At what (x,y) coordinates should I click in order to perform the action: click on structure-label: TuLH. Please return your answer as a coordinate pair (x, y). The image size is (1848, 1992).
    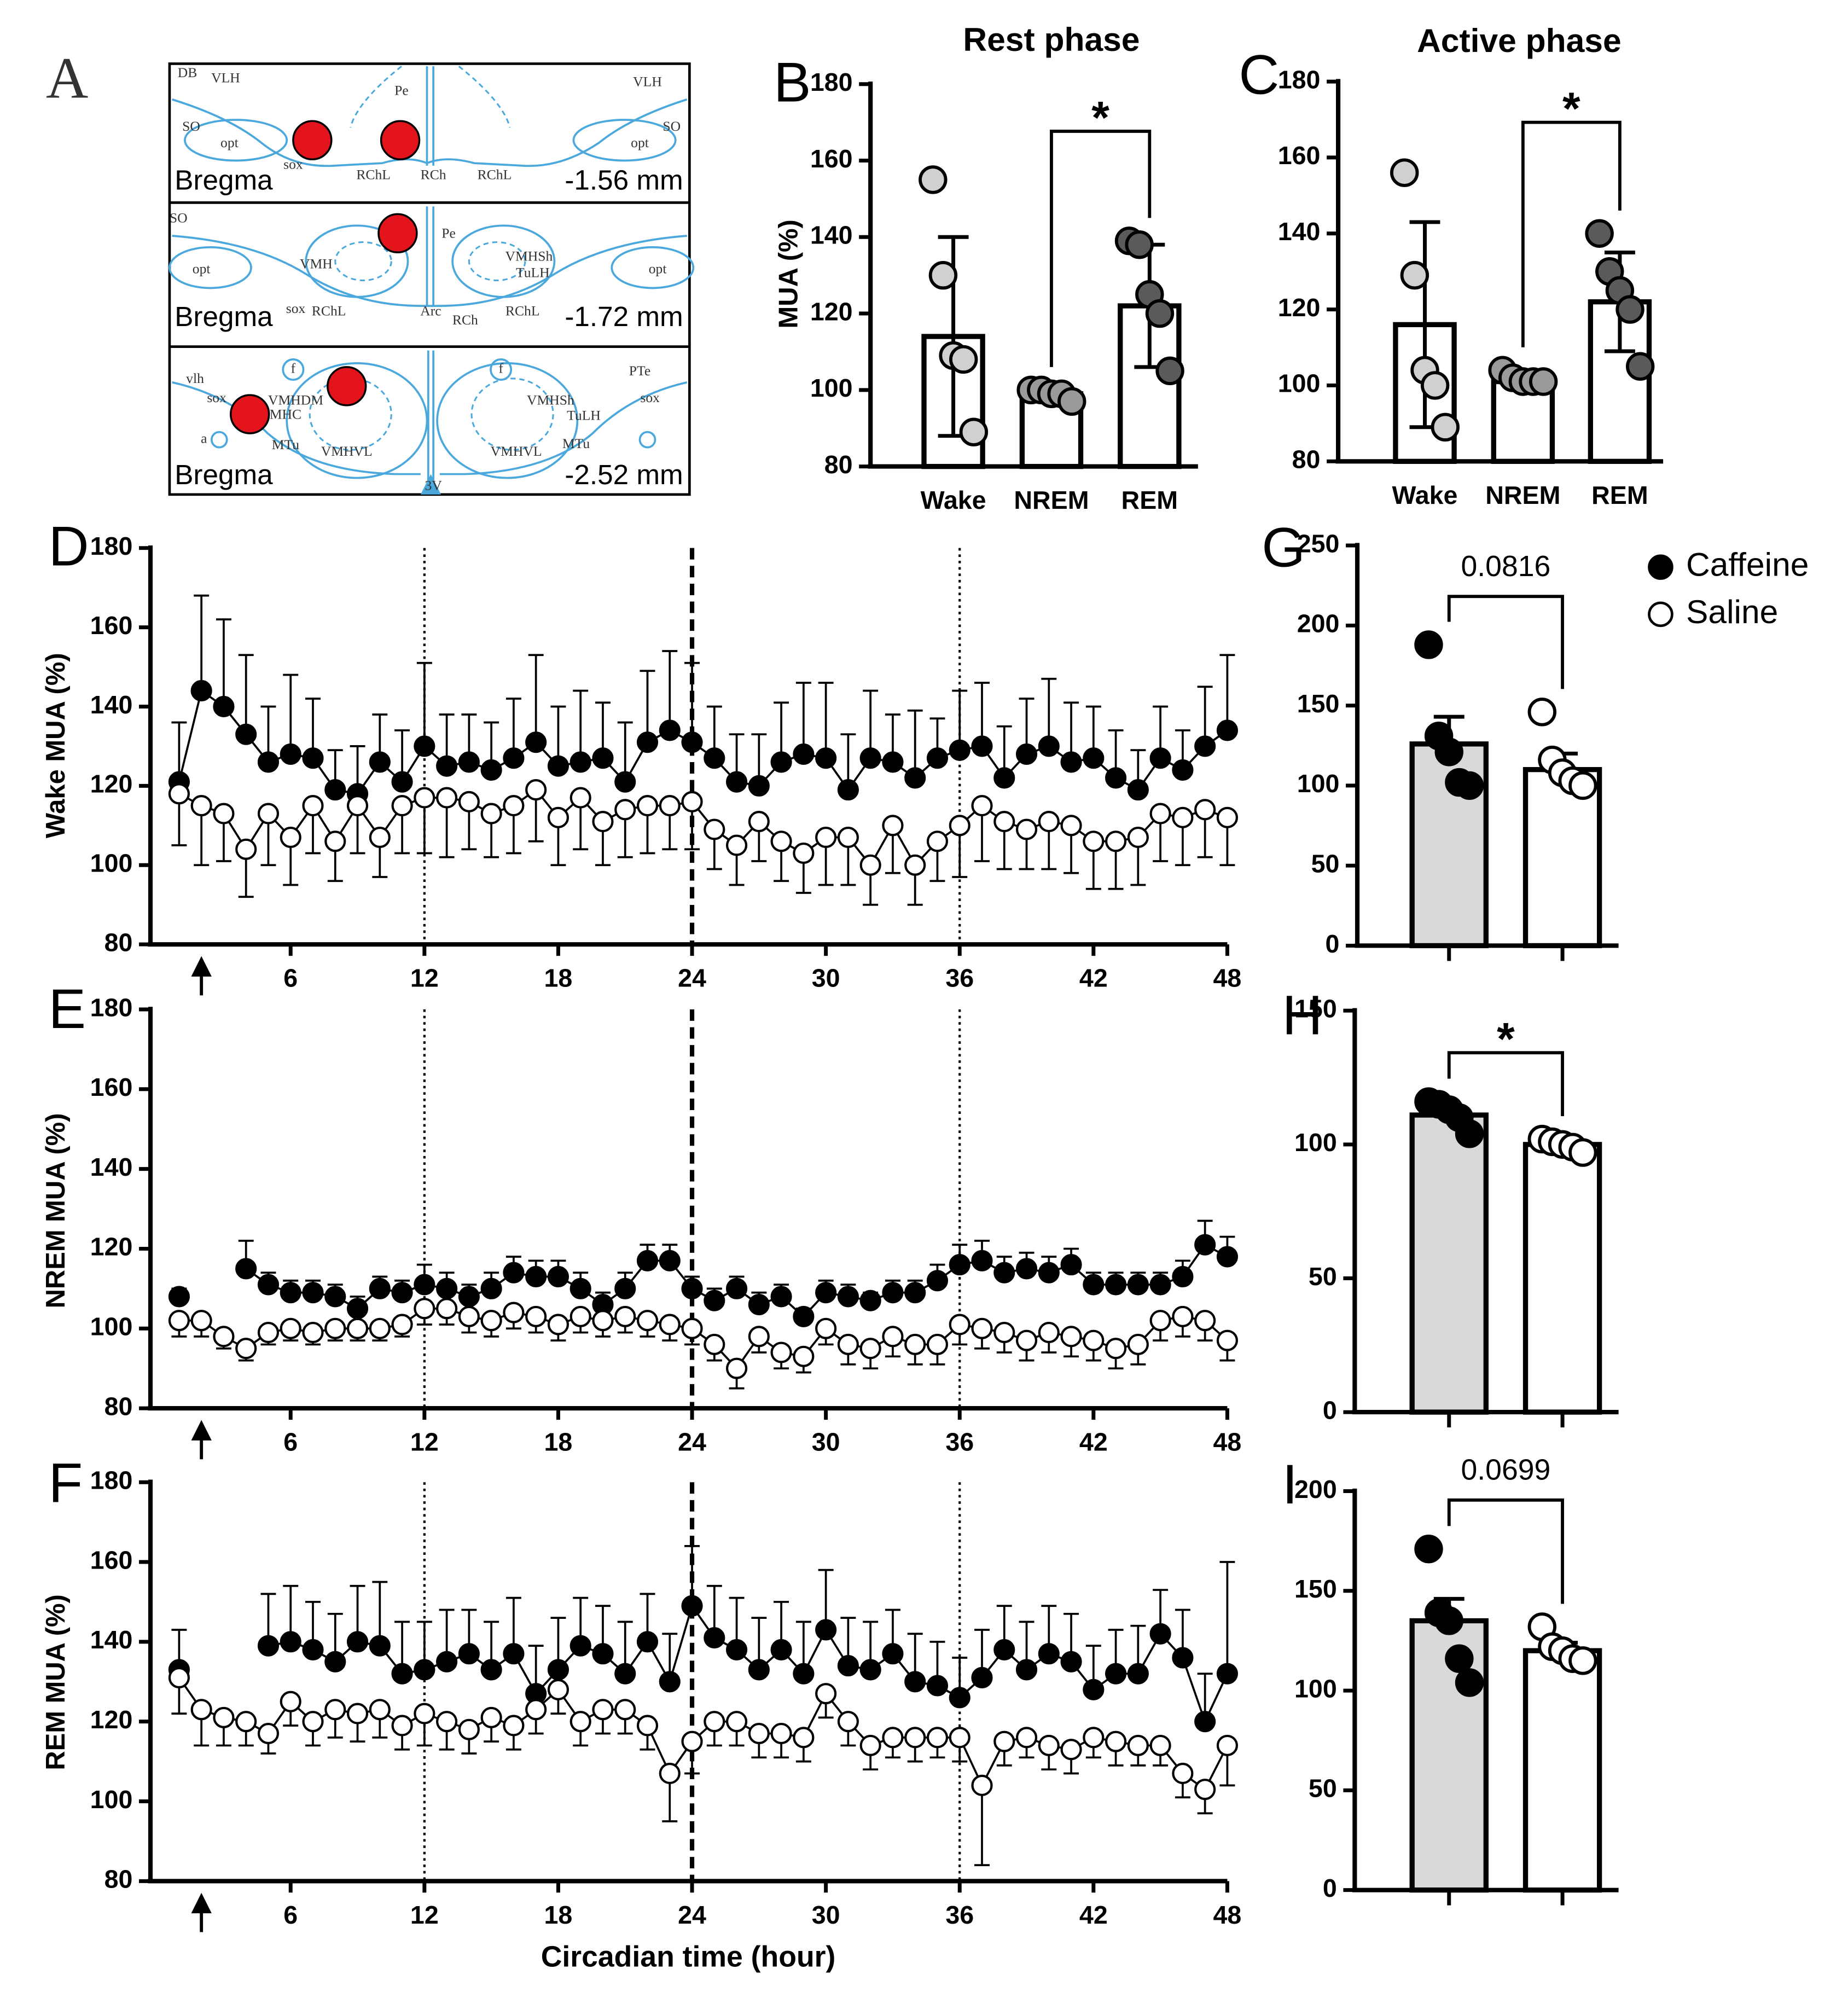
    Looking at the image, I should click on (533, 273).